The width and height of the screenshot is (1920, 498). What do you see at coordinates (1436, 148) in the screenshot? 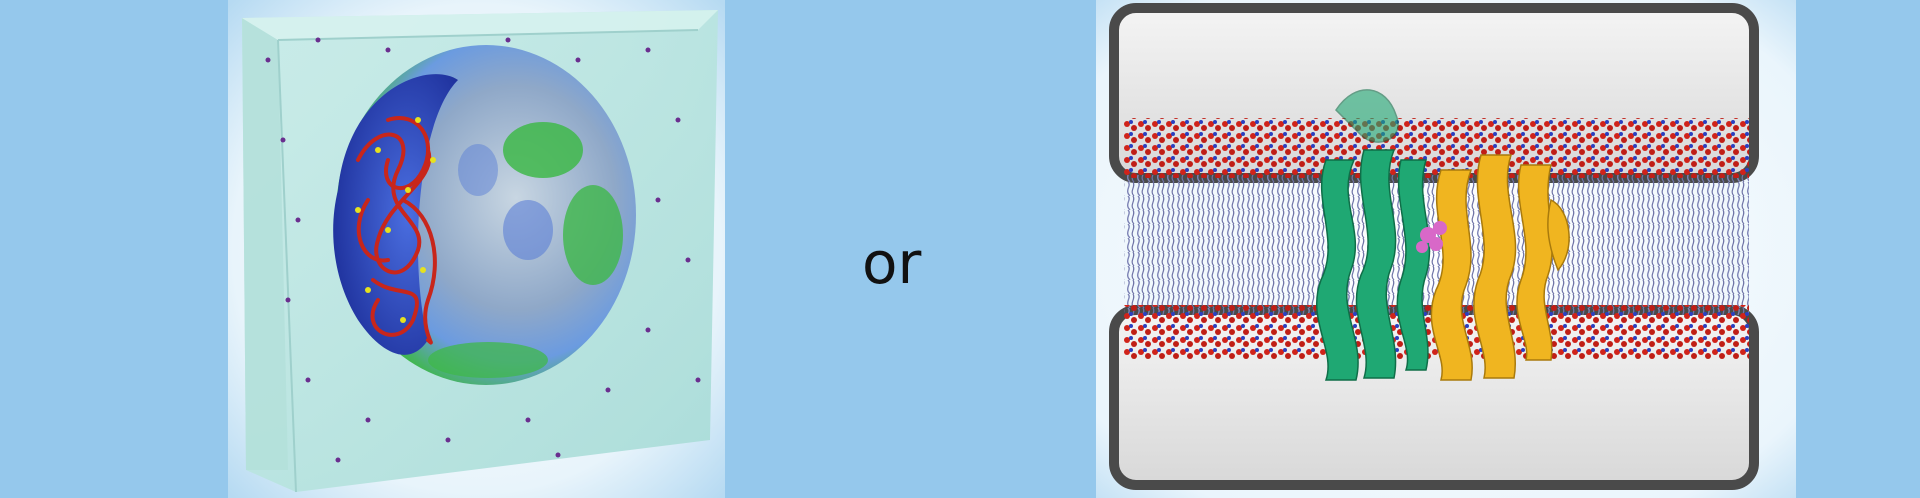
I see `lipid-heads-upper` at bounding box center [1436, 148].